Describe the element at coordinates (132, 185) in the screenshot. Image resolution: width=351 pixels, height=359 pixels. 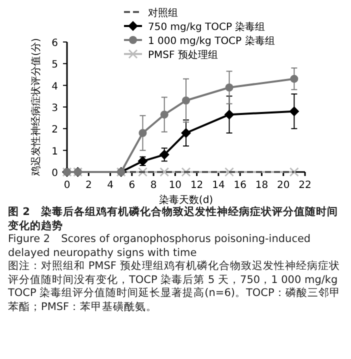
I see `x-tick-label: 6` at that location.